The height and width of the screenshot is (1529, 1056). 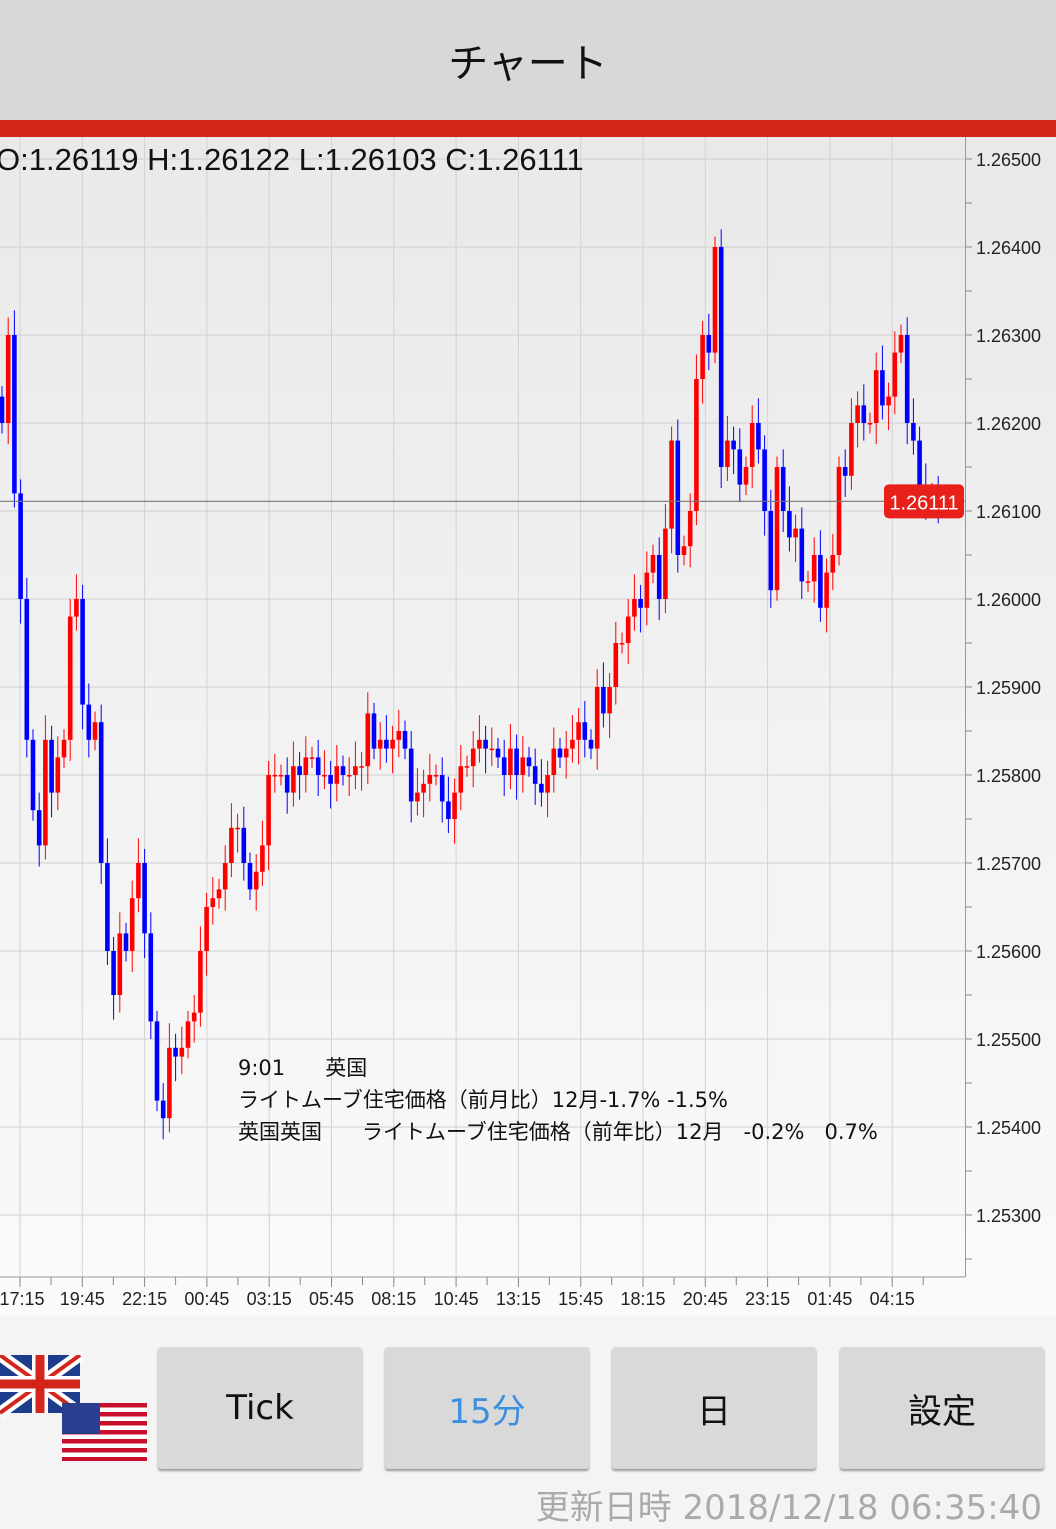 I want to click on x-tick-label: 18:15, so click(x=642, y=1299).